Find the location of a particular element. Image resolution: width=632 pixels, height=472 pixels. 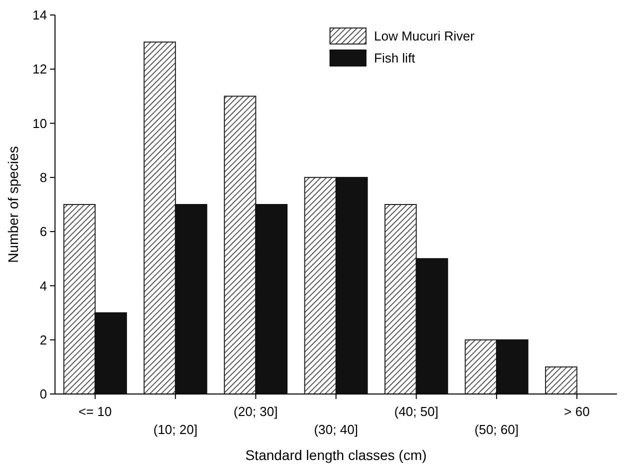

legend-label: Low Mucuri River is located at coordinates (425, 36).